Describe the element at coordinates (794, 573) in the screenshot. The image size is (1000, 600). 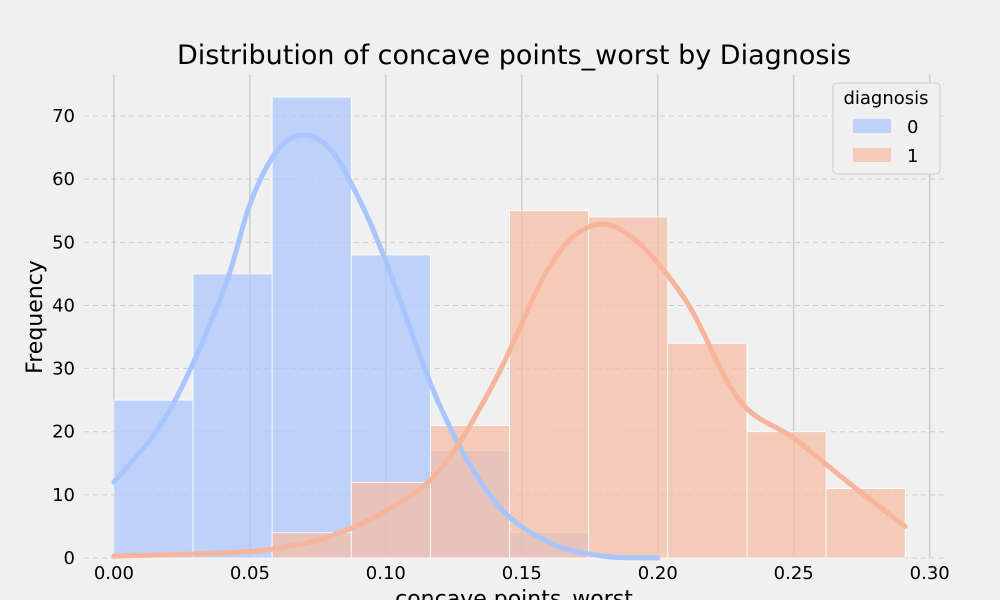
I see `x-tick-label: 0.25` at that location.